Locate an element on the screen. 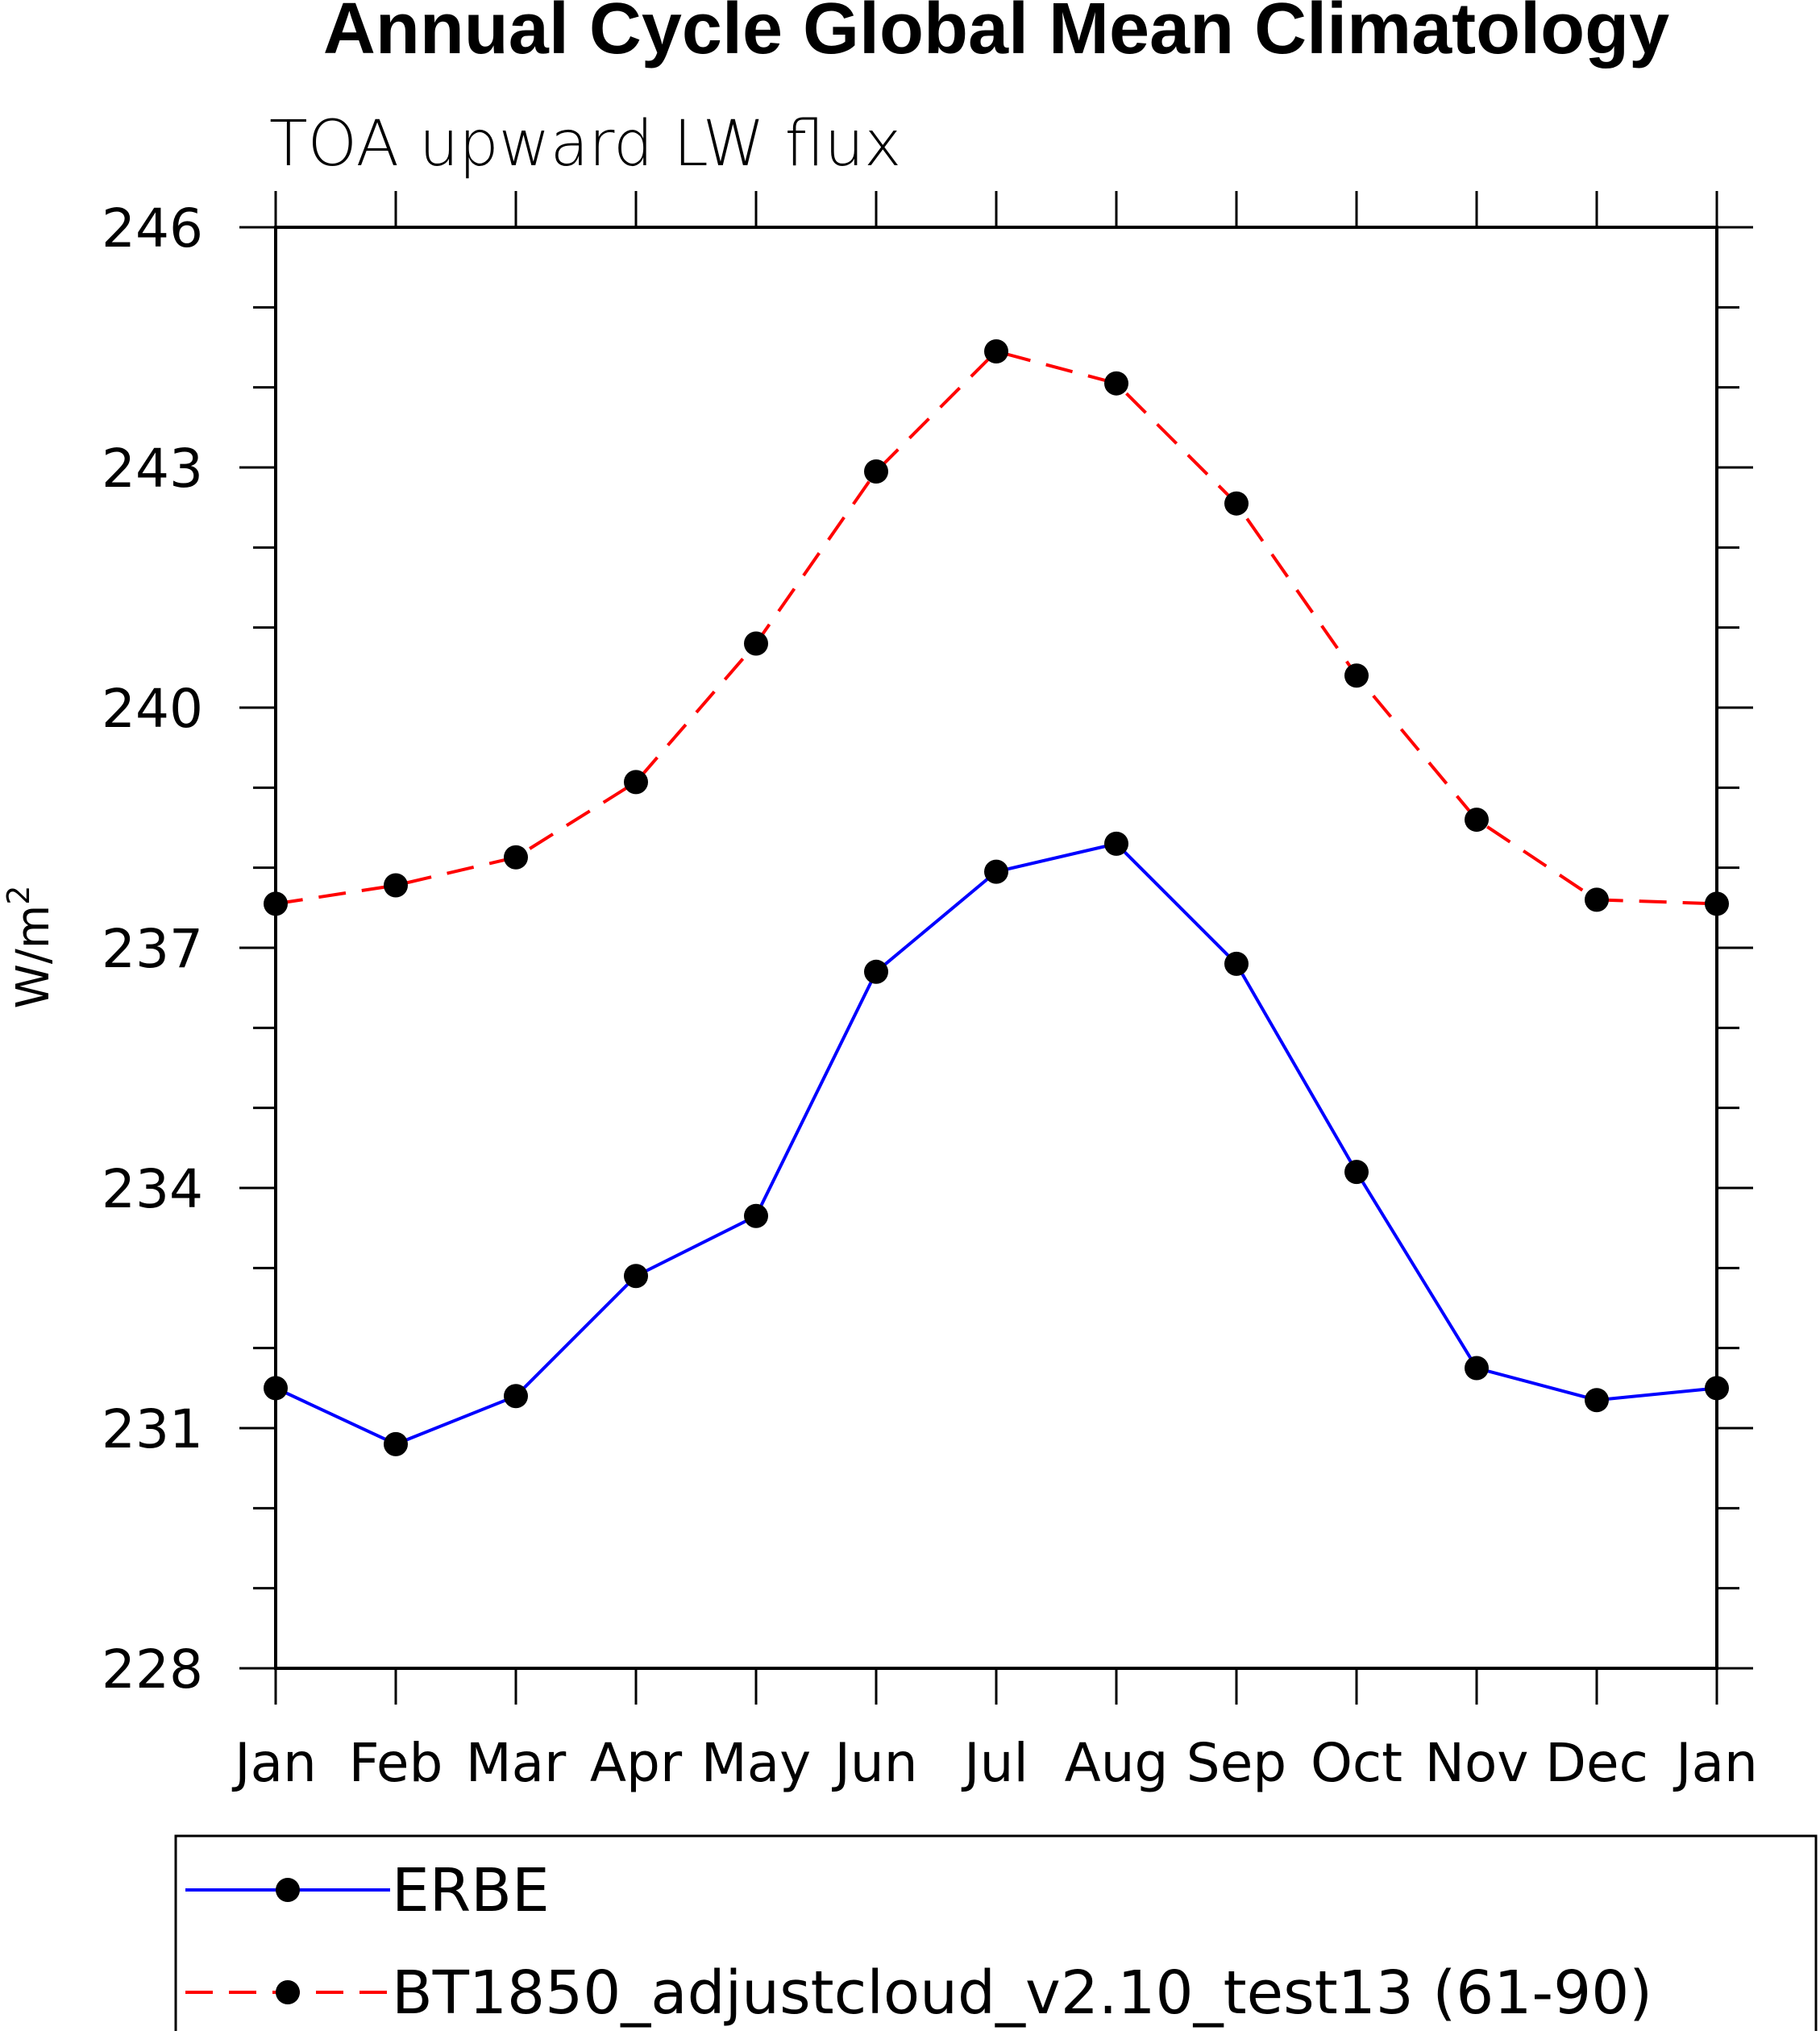 This screenshot has width=1820, height=2035. y-tick-label: 231 is located at coordinates (153, 1429).